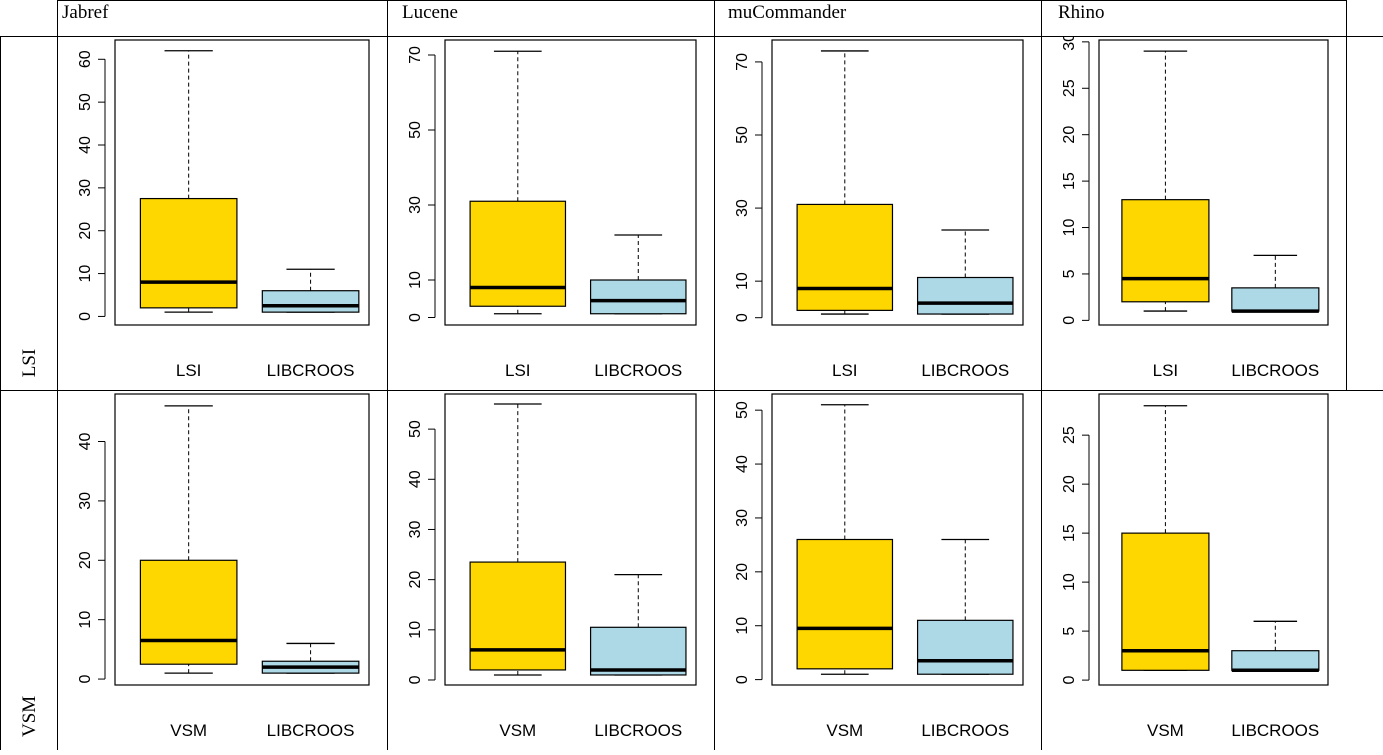 This screenshot has width=1383, height=755. I want to click on chart-mucommander-vsm: 0 10 20 30 40 50 VSM LIBCROOS, so click(878, 570).